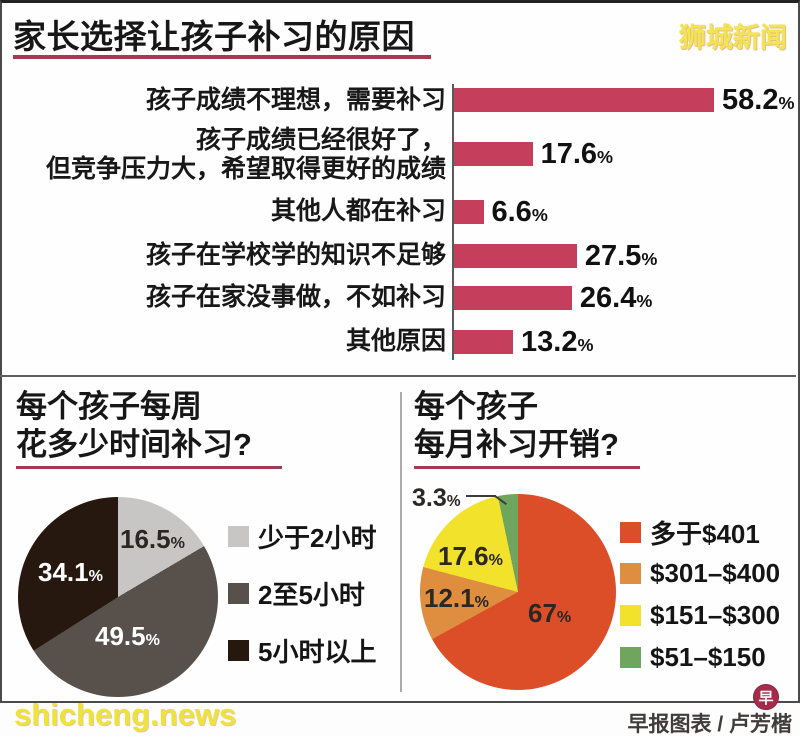 This screenshot has height=736, width=800. I want to click on zaobao-logo: 早, so click(766, 697).